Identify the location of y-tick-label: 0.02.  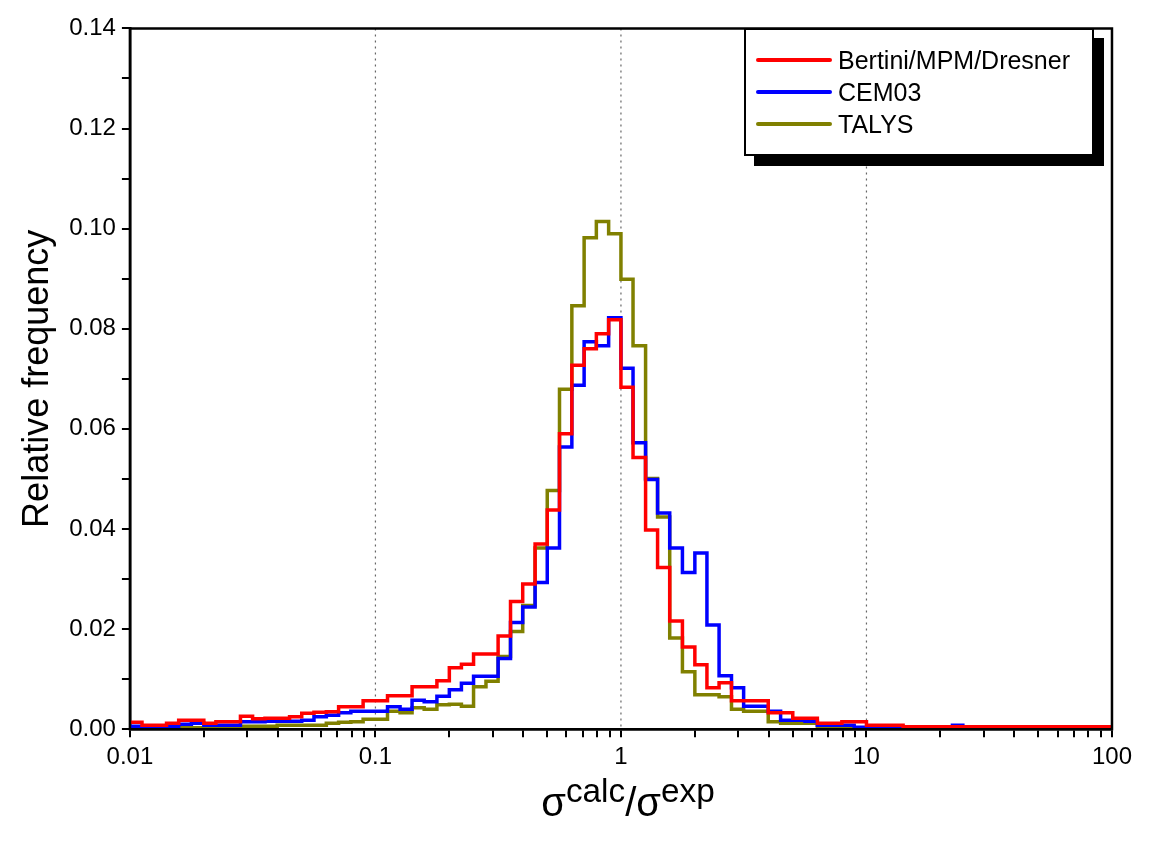
(92, 627).